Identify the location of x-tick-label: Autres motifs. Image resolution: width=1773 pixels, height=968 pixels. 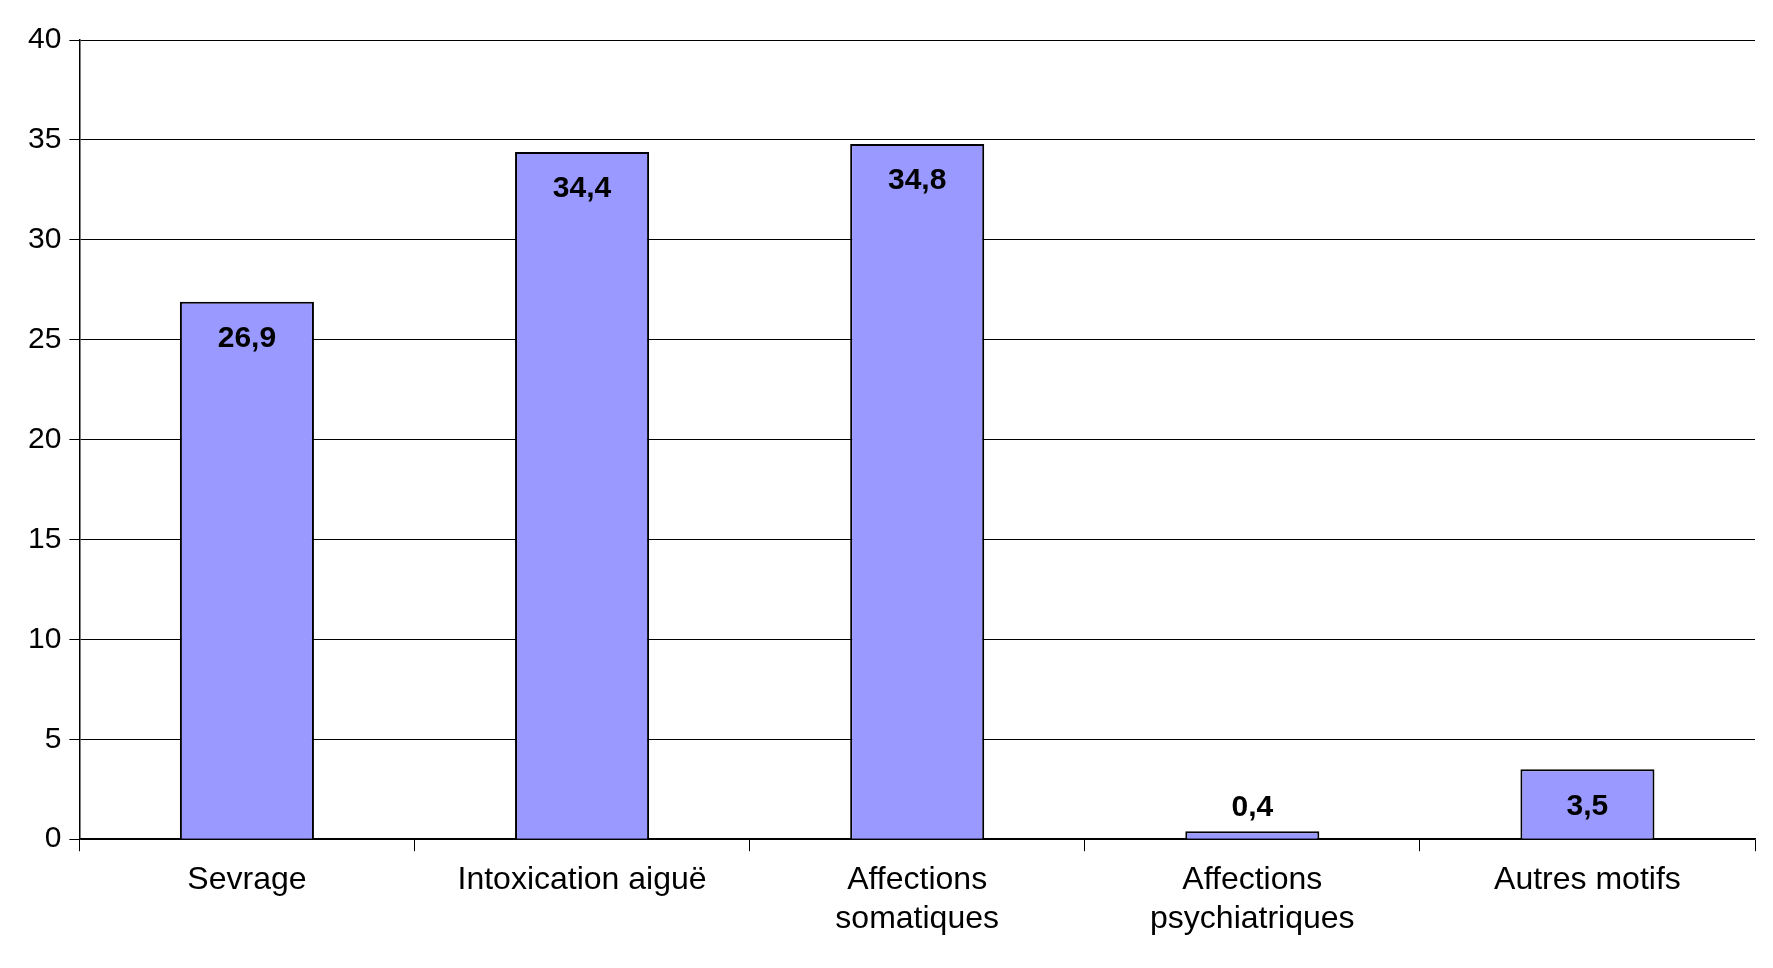
(1587, 878).